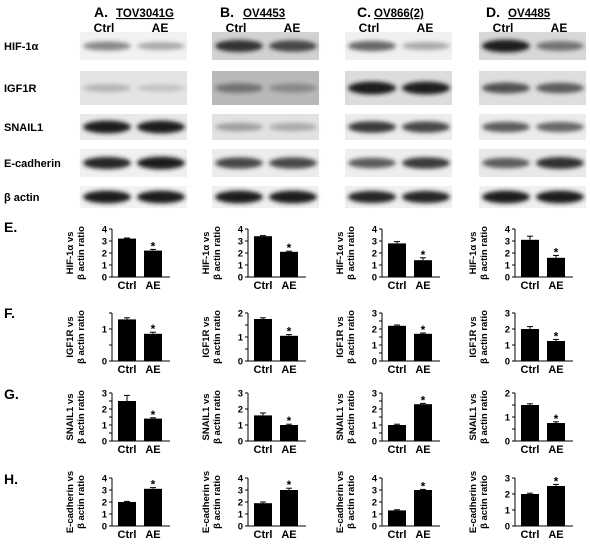 Image resolution: width=590 pixels, height=558 pixels. What do you see at coordinates (227, 12) in the screenshot?
I see `column-letter: B.` at bounding box center [227, 12].